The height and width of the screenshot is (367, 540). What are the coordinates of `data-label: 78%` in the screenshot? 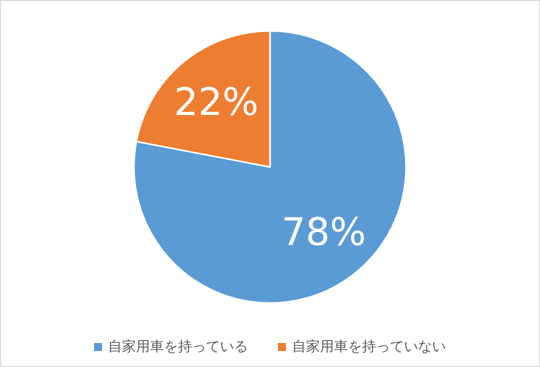 It's located at (324, 232).